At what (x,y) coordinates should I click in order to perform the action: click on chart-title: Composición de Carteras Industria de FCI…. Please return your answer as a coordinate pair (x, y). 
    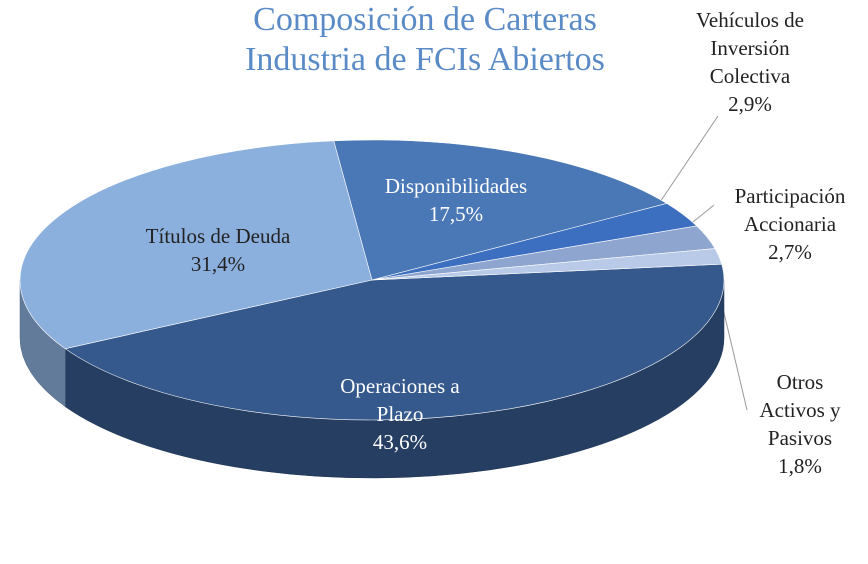
    Looking at the image, I should click on (425, 39).